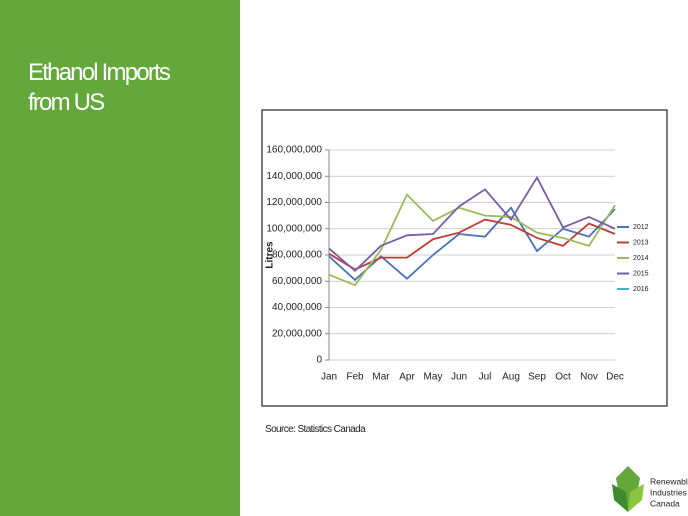  Describe the element at coordinates (563, 377) in the screenshot. I see `x-tick-label: Oct` at that location.